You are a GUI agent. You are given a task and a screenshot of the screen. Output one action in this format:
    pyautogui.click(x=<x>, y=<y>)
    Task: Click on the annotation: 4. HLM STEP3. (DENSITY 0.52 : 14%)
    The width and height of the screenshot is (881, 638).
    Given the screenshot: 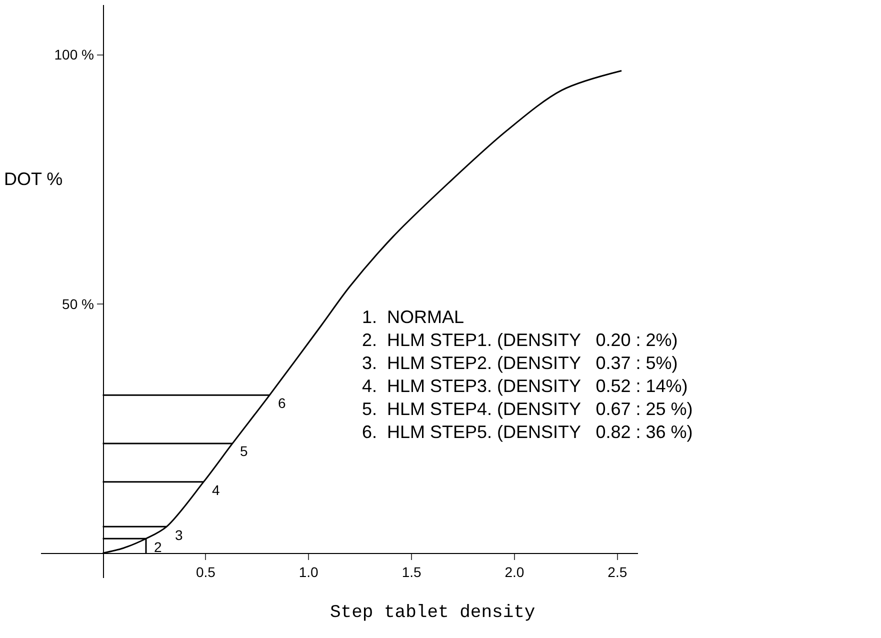 What is the action you would take?
    pyautogui.click(x=525, y=386)
    